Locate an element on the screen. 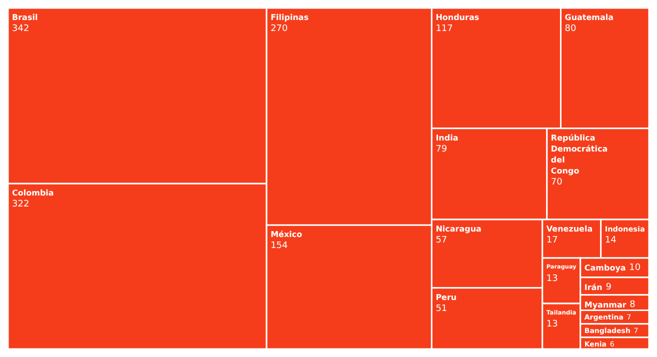 The height and width of the screenshot is (357, 657). data-label: 70 is located at coordinates (556, 182).